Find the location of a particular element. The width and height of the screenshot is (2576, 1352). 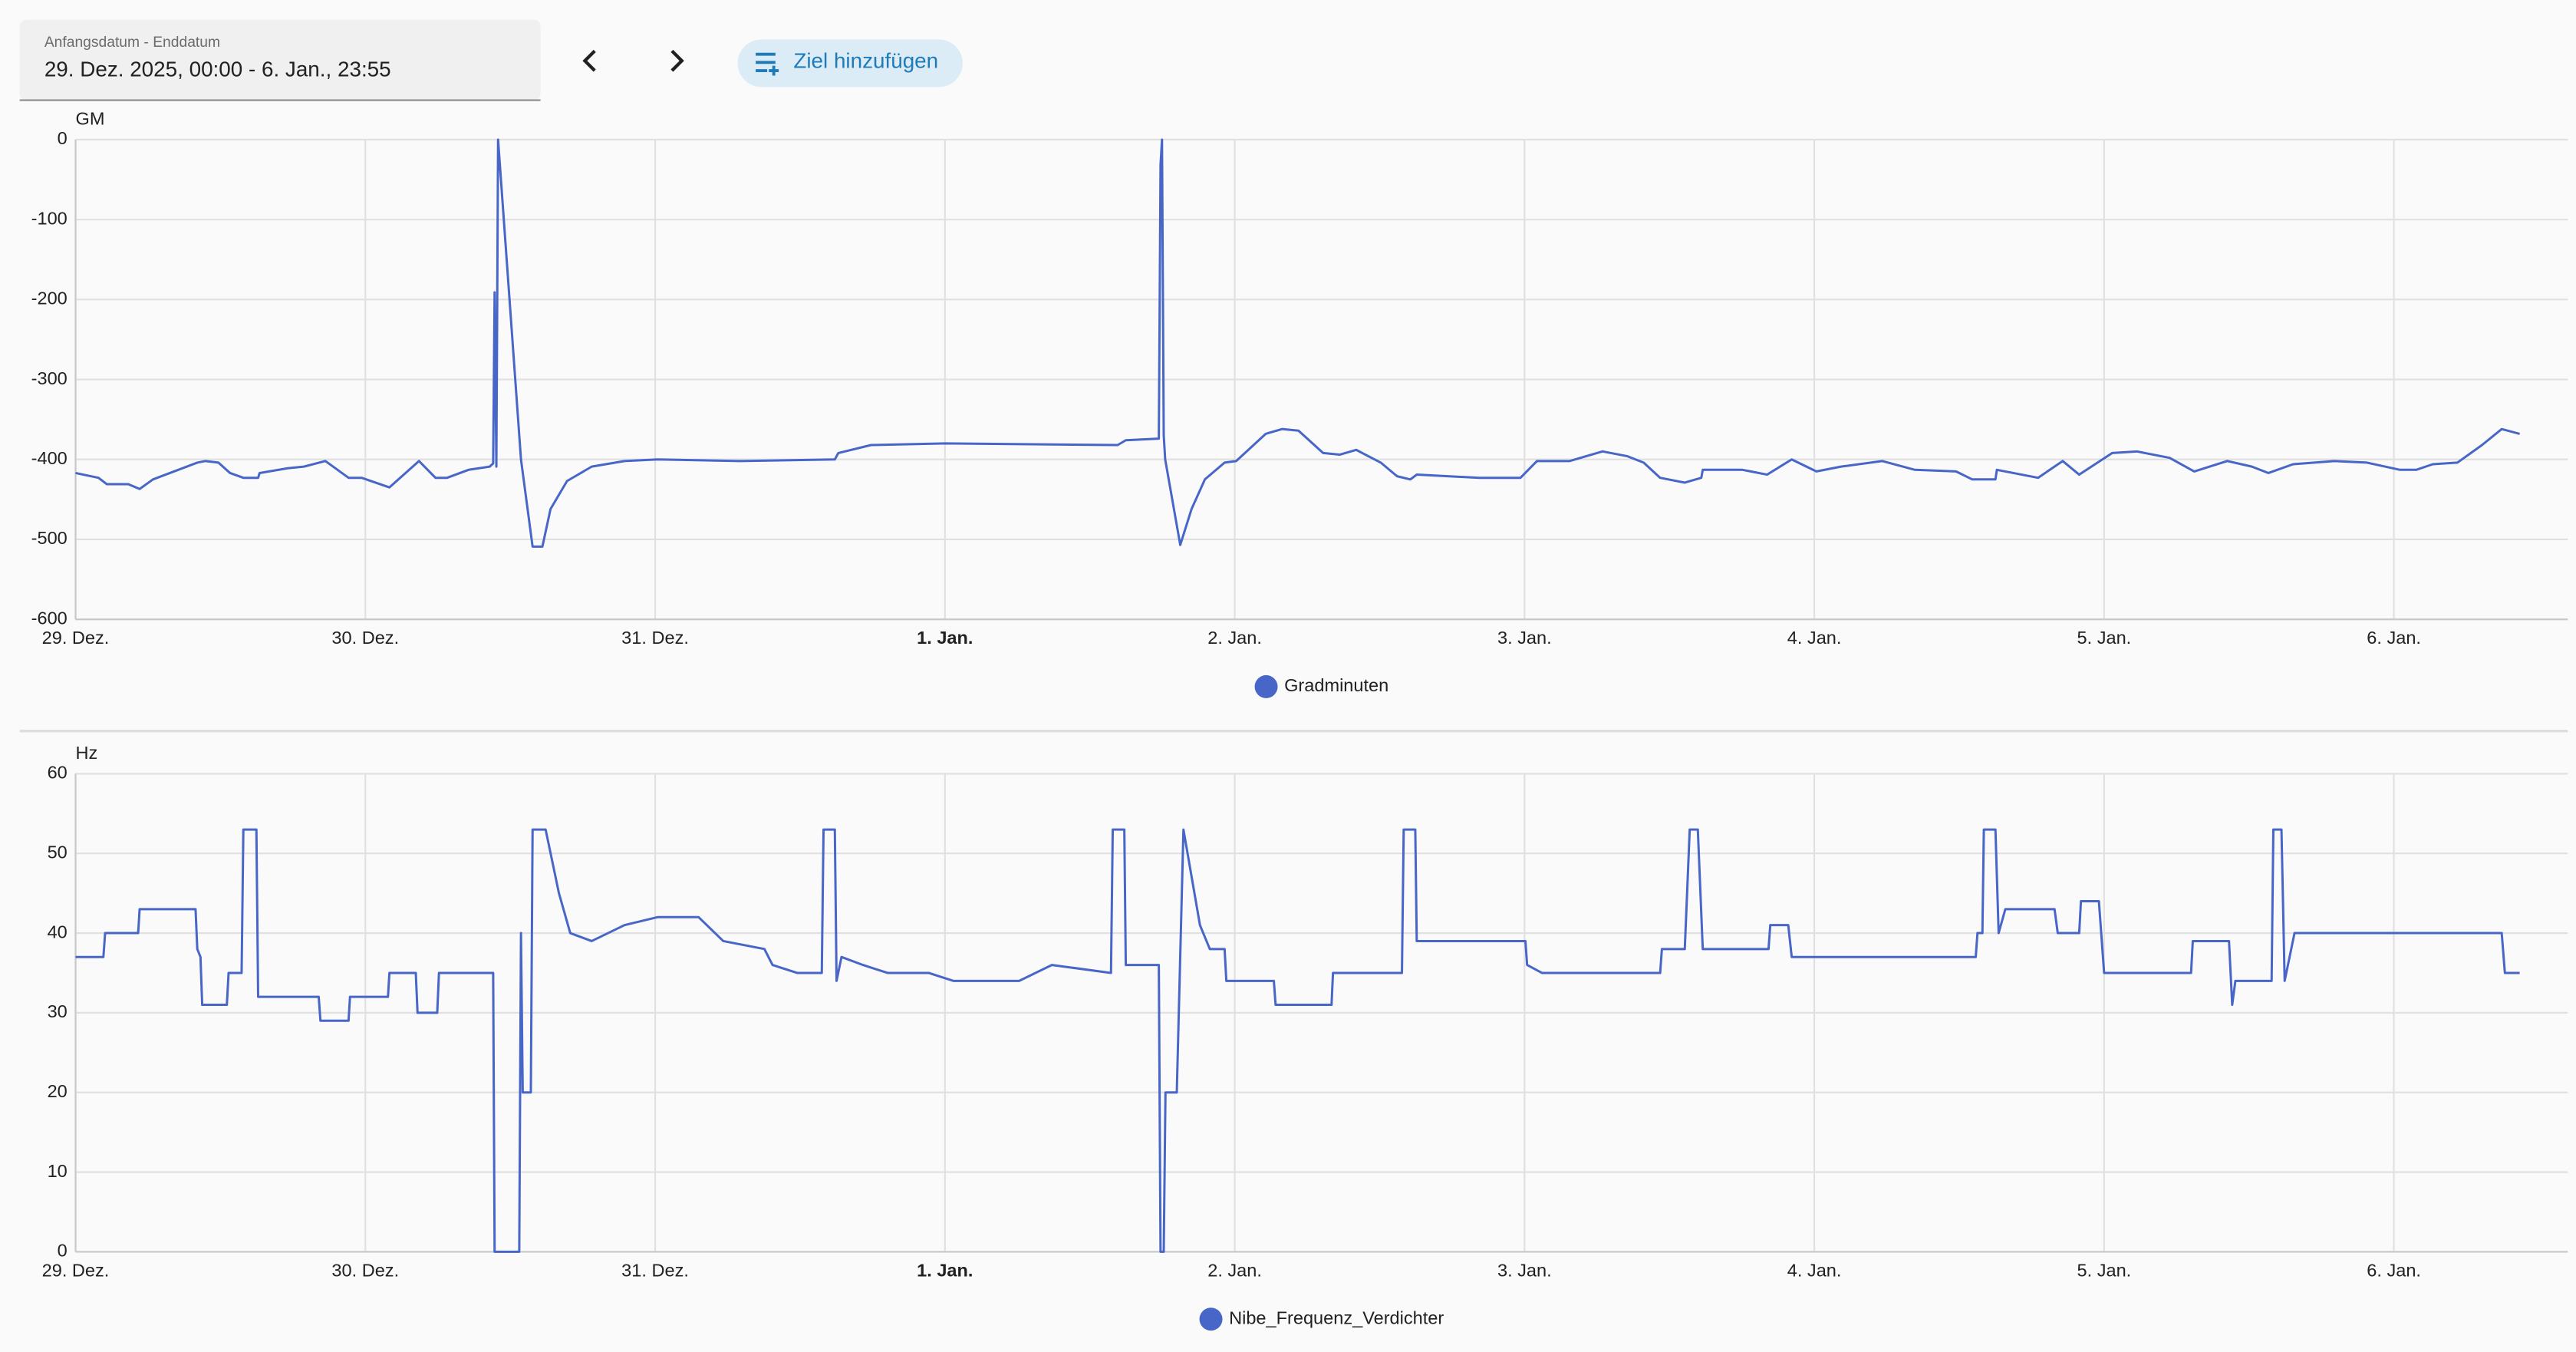

date-field is located at coordinates (280, 60).